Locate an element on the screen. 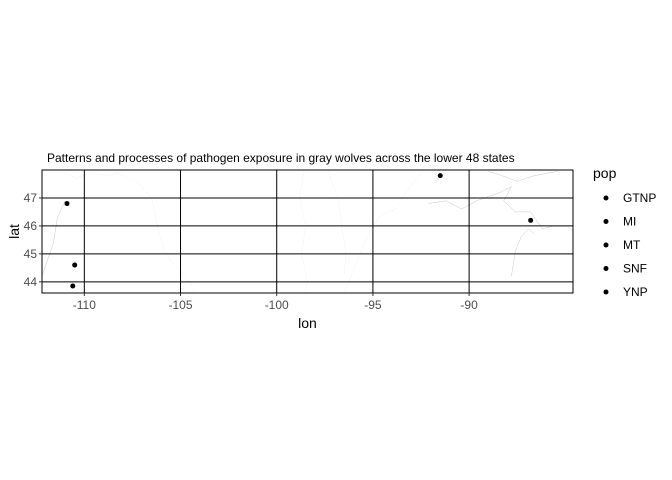  x-axis: -110 -105 -100 -95 -90 is located at coordinates (275, 302).